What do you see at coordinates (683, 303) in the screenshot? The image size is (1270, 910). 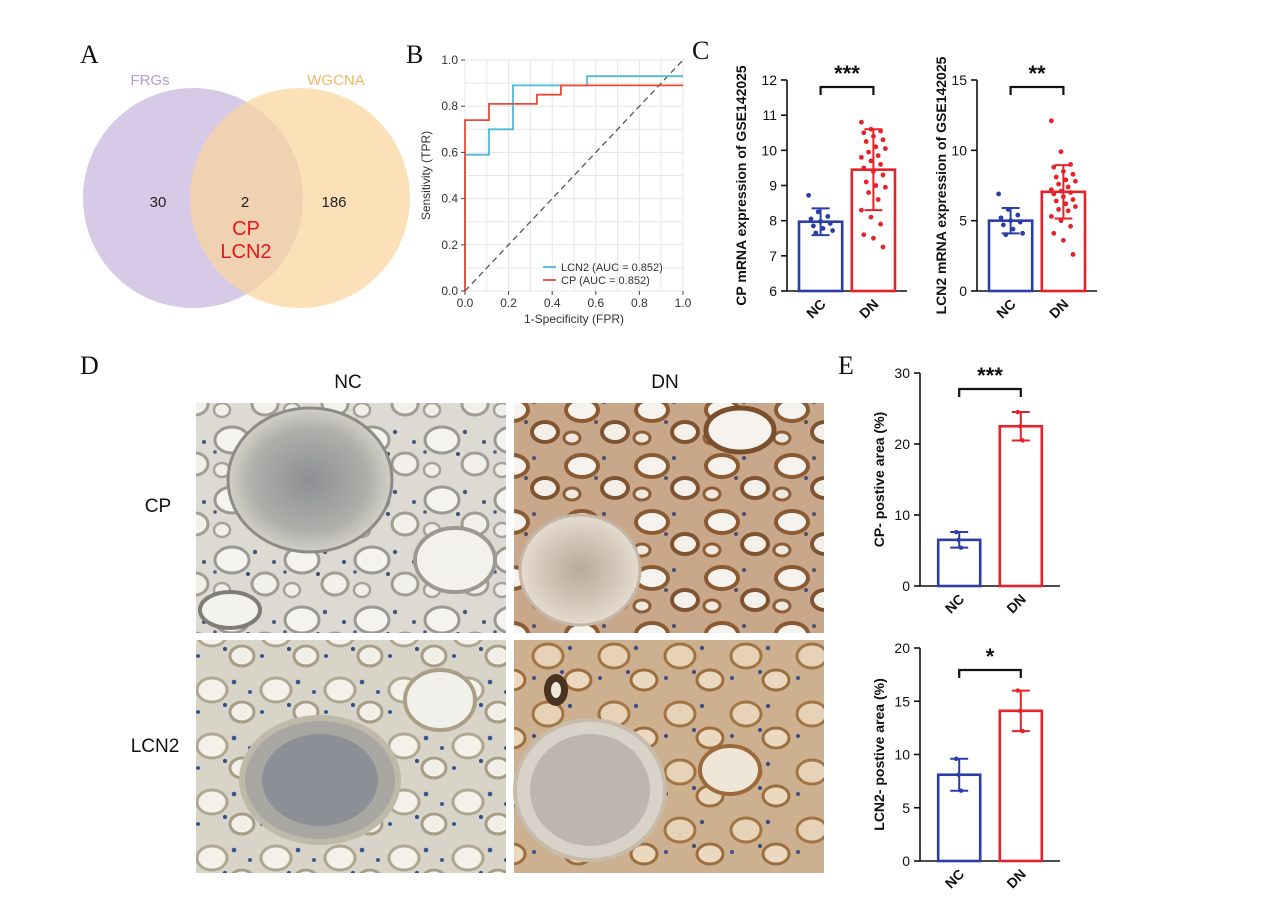 I see `roc-x-tick-label: 1.0` at bounding box center [683, 303].